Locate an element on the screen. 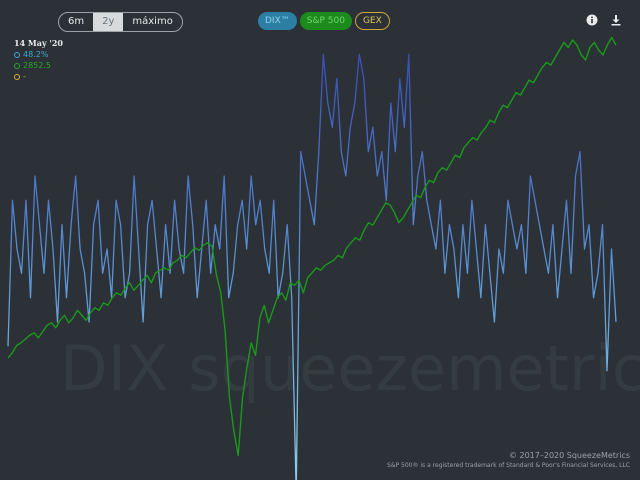 The height and width of the screenshot is (480, 640). range-2y-button: 2y is located at coordinates (108, 22).